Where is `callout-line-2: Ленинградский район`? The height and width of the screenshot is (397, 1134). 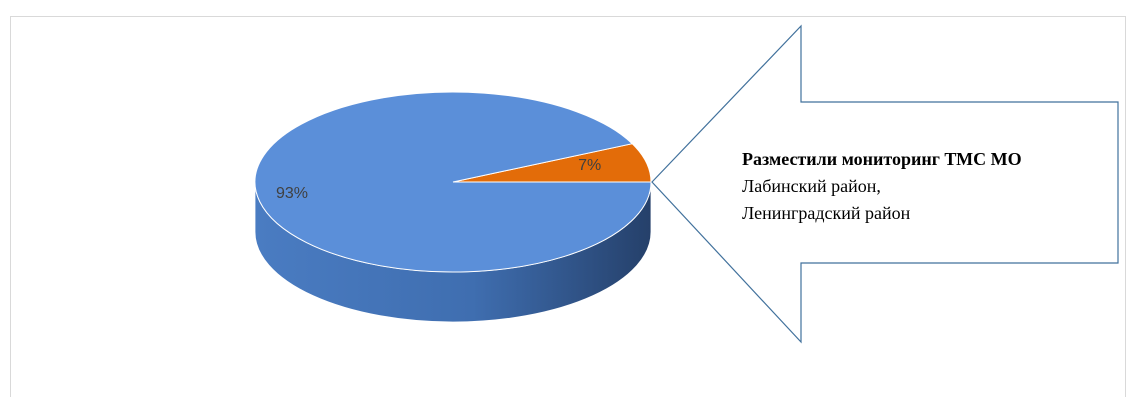
callout-line-2: Ленинградский район is located at coordinates (826, 213).